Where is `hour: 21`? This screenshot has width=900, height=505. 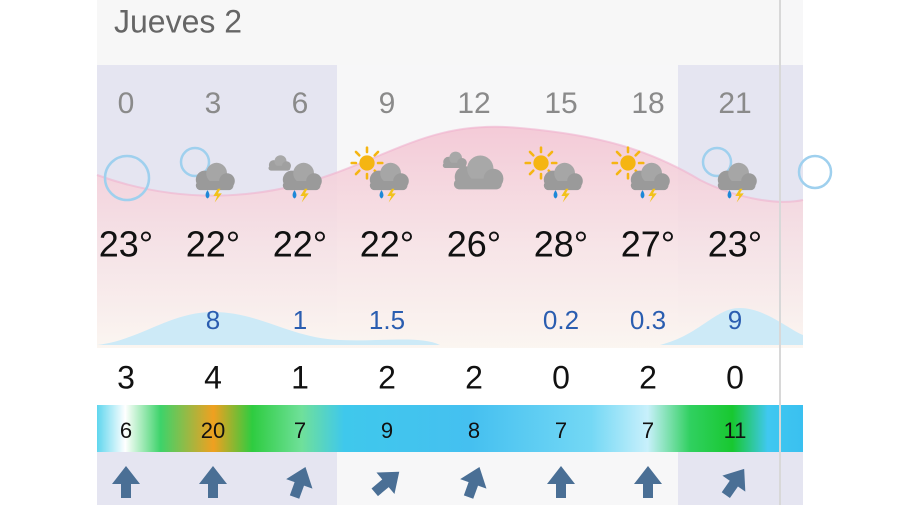 hour: 21 is located at coordinates (734, 103).